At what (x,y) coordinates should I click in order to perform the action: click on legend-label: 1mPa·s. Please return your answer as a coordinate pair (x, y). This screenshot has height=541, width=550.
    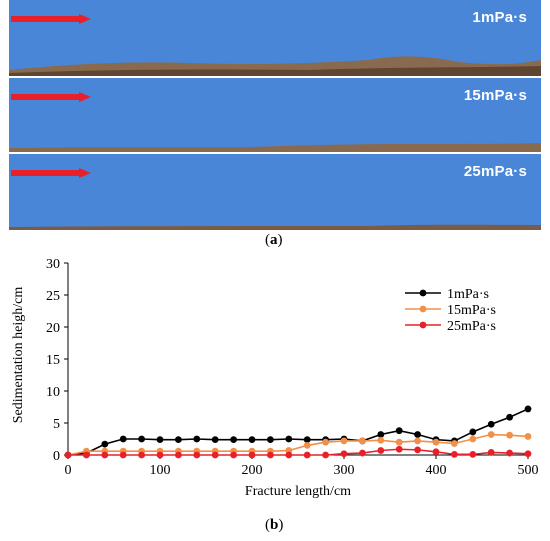
    Looking at the image, I should click on (468, 294).